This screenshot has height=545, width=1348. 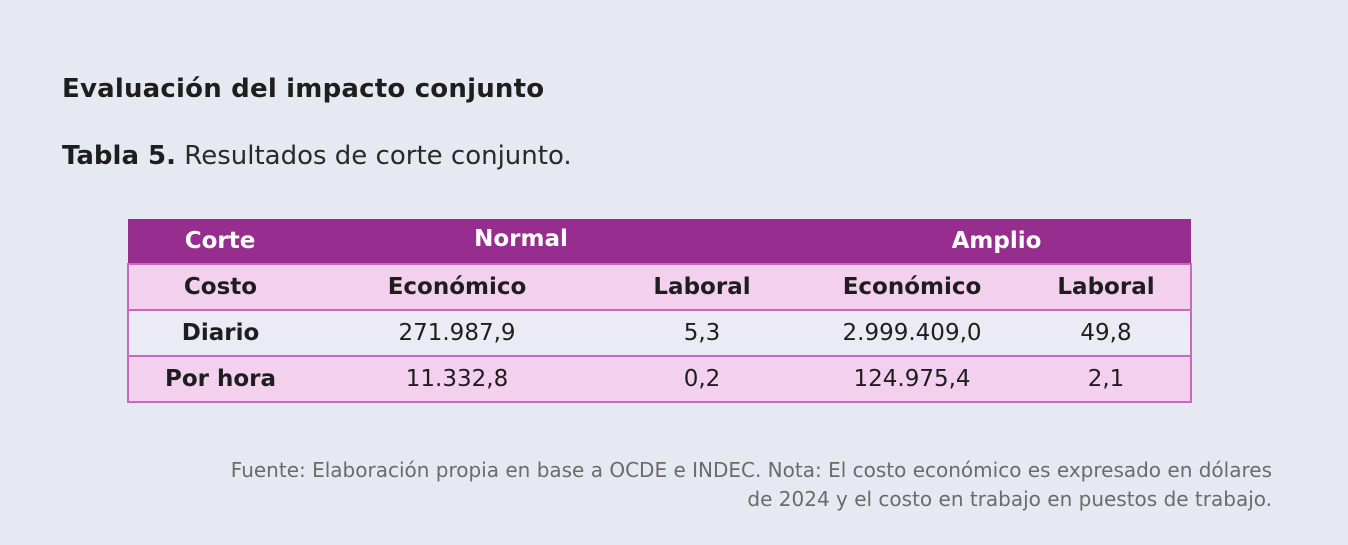 What do you see at coordinates (220, 241) in the screenshot?
I see `header-corte: Corte` at bounding box center [220, 241].